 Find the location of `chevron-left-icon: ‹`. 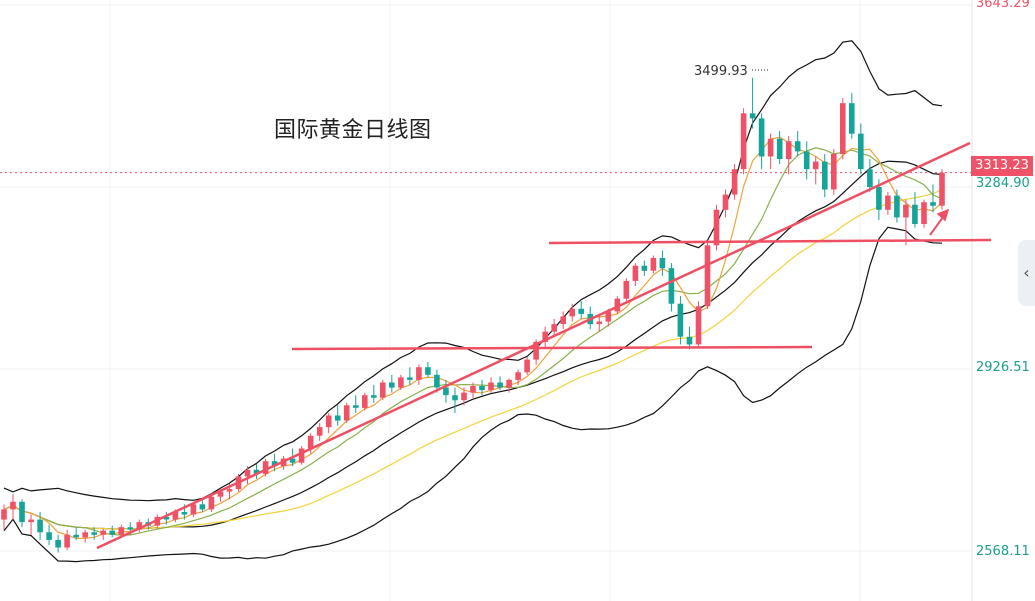

chevron-left-icon: ‹ is located at coordinates (1026, 272).